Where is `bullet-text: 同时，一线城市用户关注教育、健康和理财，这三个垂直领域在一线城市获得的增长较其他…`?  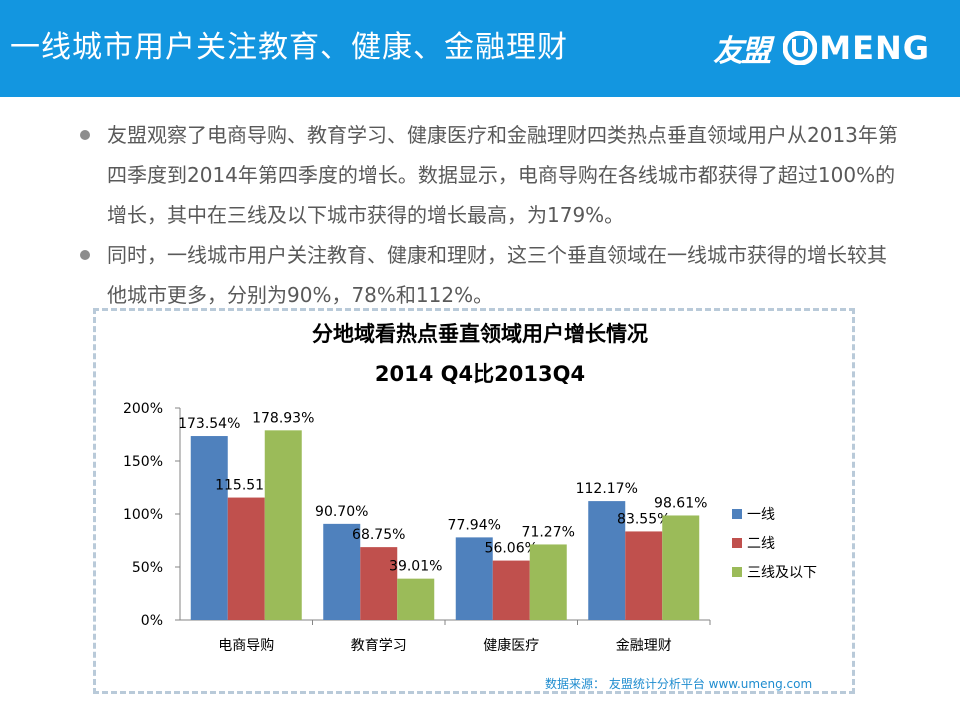
bullet-text: 同时，一线城市用户关注教育、健康和理财，这三个垂直领域在一线城市获得的增长较其他… is located at coordinates (497, 275).